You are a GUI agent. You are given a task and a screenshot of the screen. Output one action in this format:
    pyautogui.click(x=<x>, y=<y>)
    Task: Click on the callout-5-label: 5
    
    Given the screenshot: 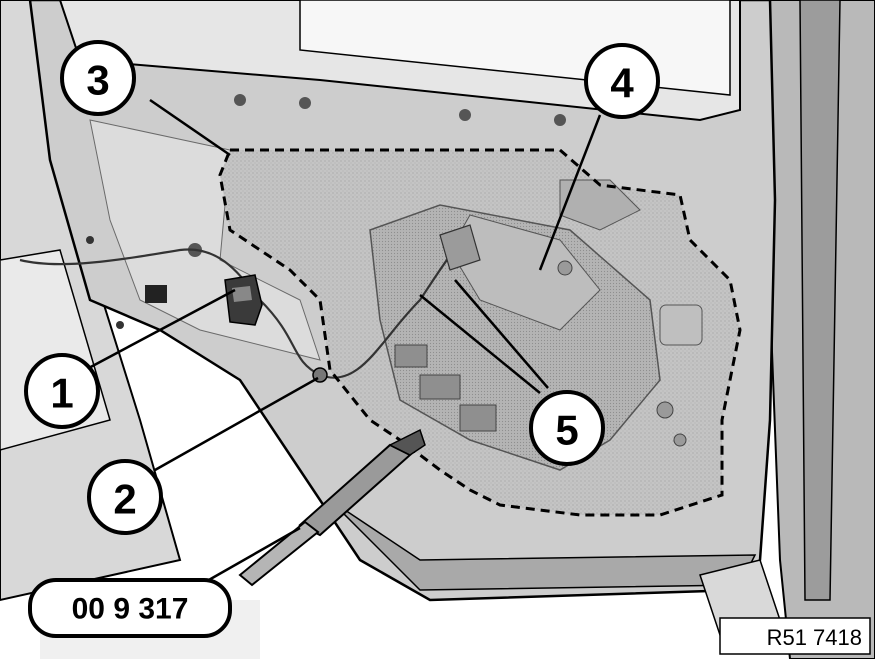 What is the action you would take?
    pyautogui.click(x=566, y=430)
    